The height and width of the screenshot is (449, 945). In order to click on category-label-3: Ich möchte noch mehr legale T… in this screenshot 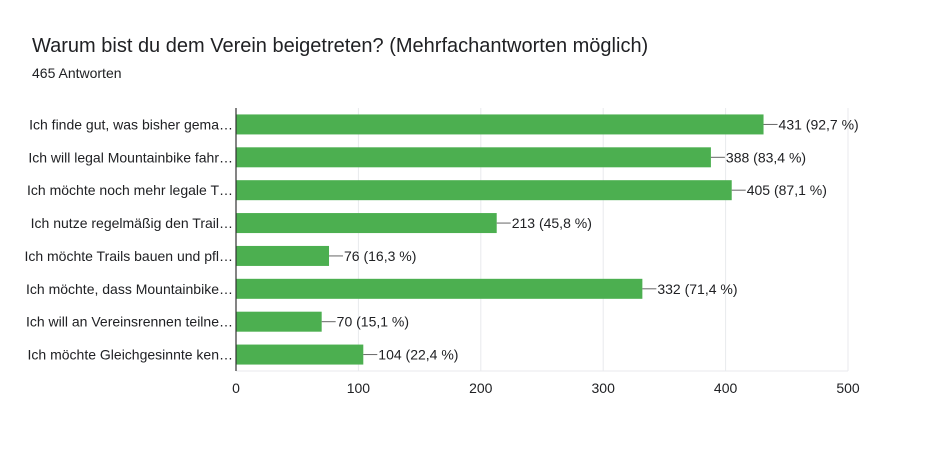, I will do `click(130, 190)`.